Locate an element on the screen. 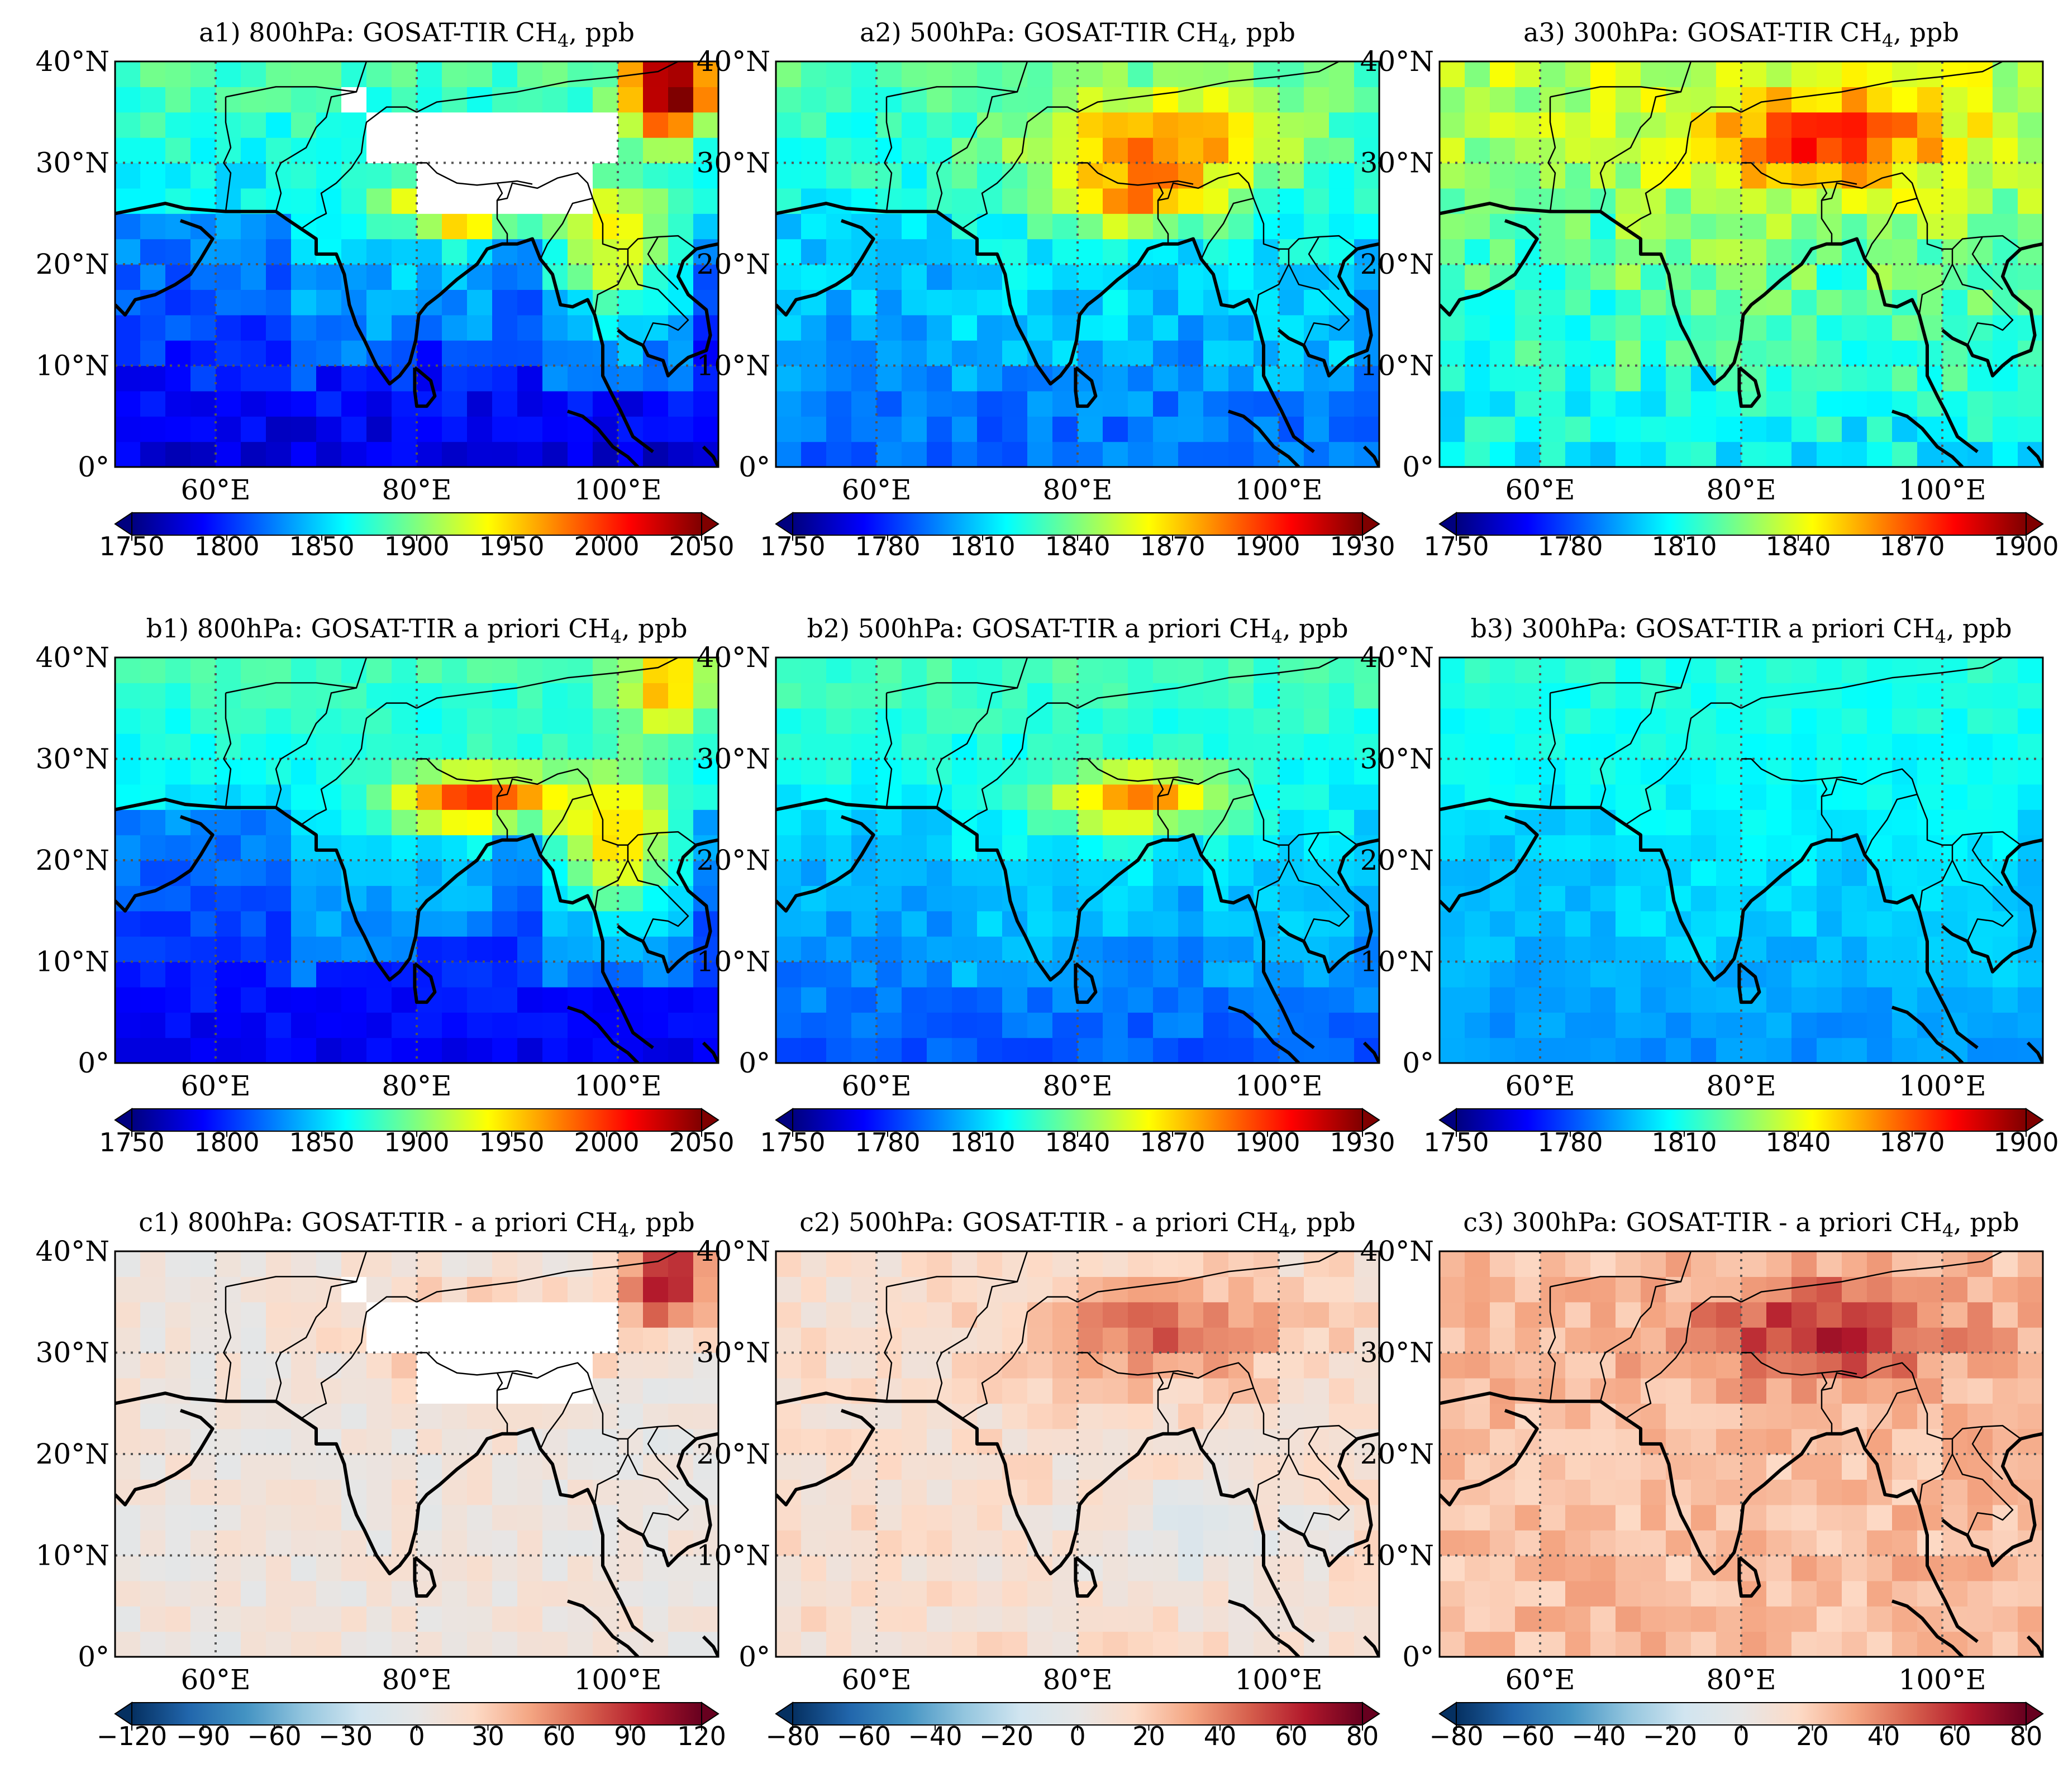  lon-tick-label: 100°E is located at coordinates (618, 1680).